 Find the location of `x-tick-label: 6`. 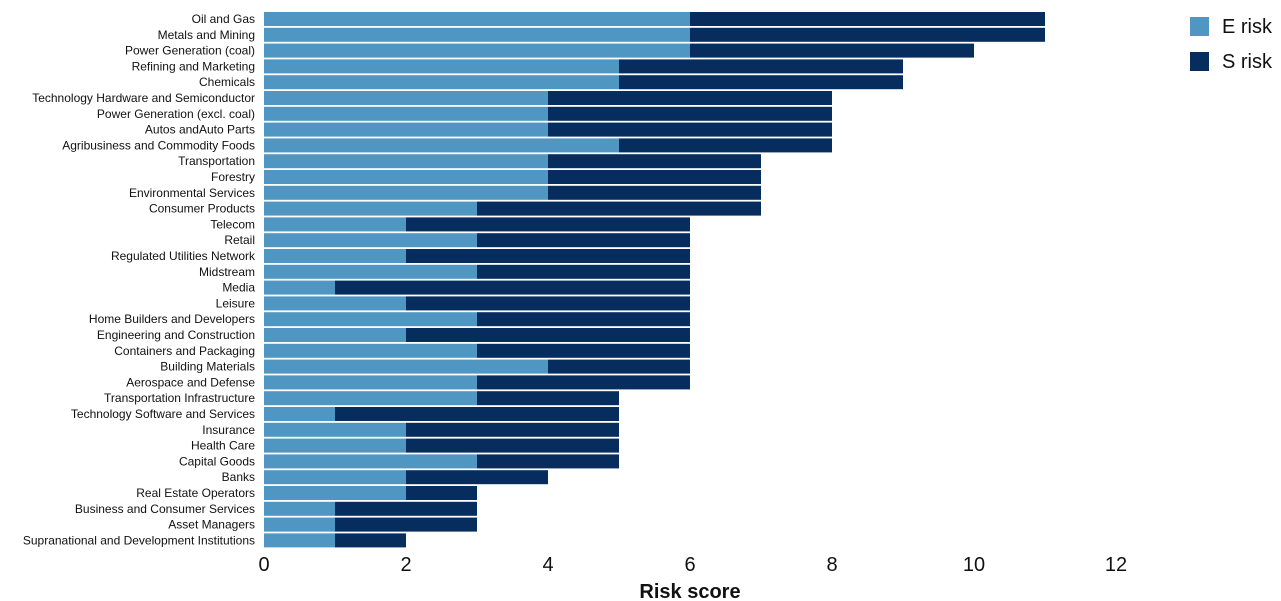

x-tick-label: 6 is located at coordinates (689, 565).